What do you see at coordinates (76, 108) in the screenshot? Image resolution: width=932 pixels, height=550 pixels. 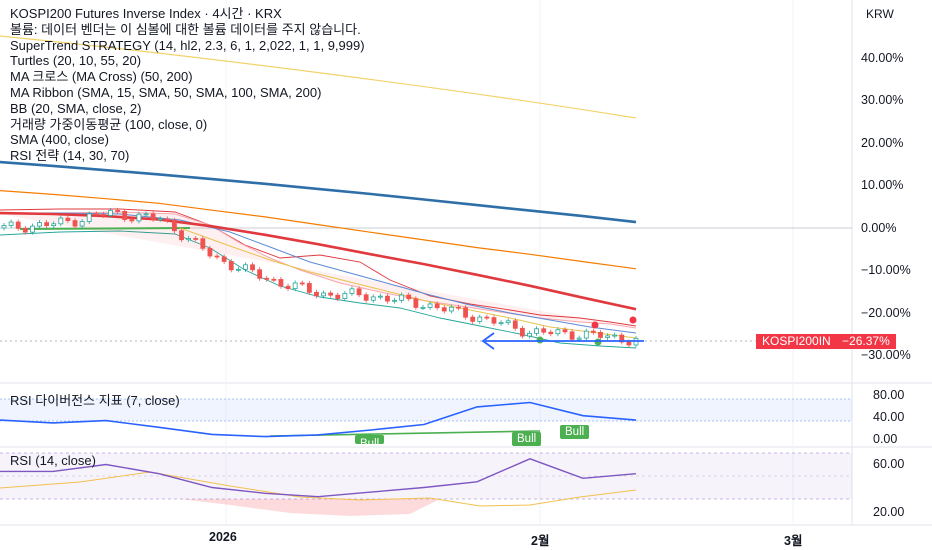 I see `indicator-bb: BB (20, SMA, close, 2)` at bounding box center [76, 108].